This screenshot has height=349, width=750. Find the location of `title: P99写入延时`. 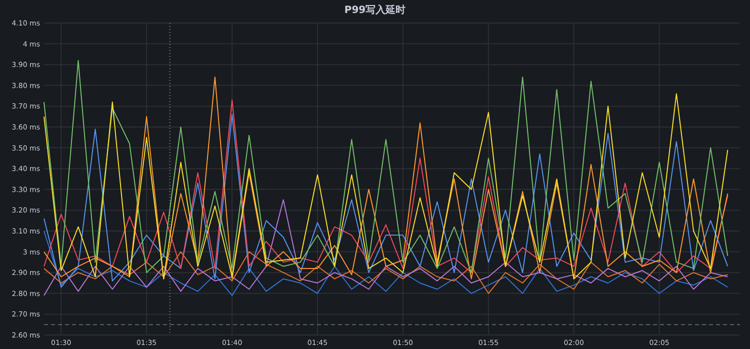

title: P99写入延时 is located at coordinates (375, 10).